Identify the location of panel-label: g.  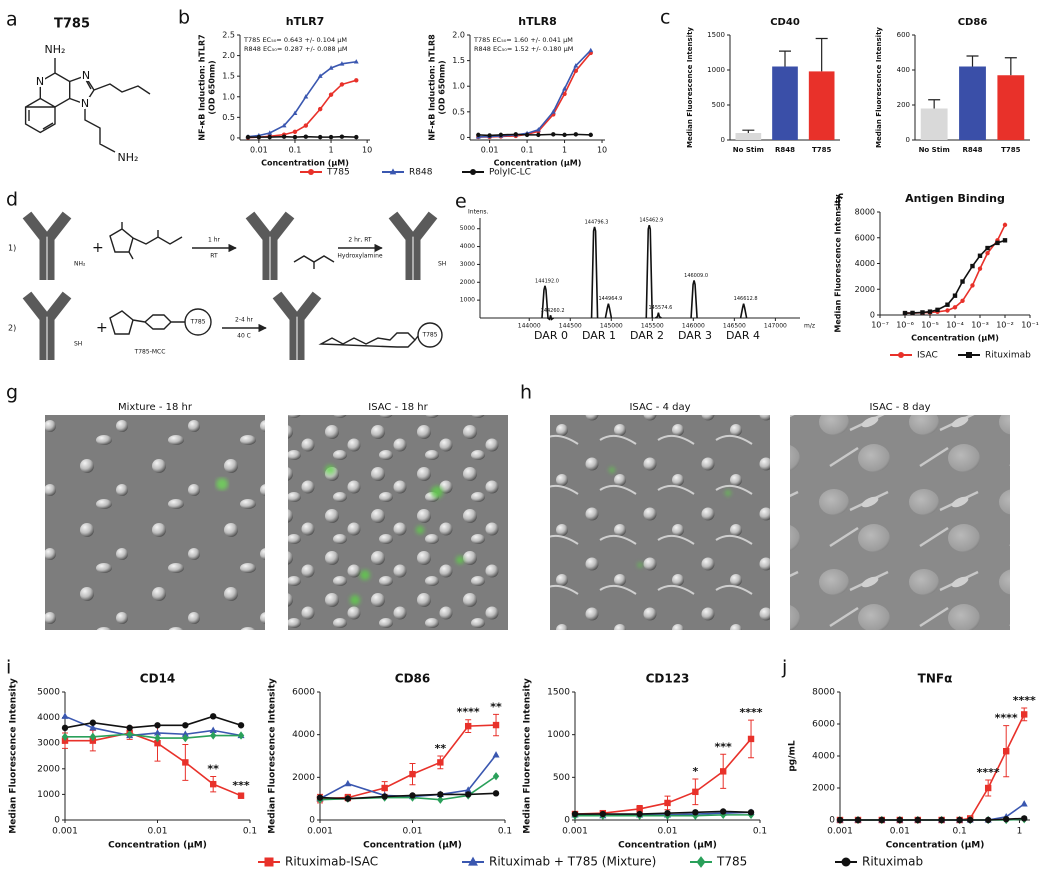
(12, 393).